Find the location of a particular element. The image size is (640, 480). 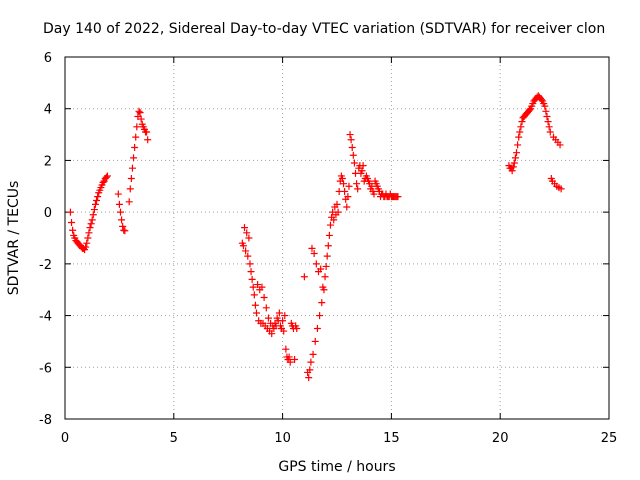

y-tick-label: -6 is located at coordinates (45, 368).